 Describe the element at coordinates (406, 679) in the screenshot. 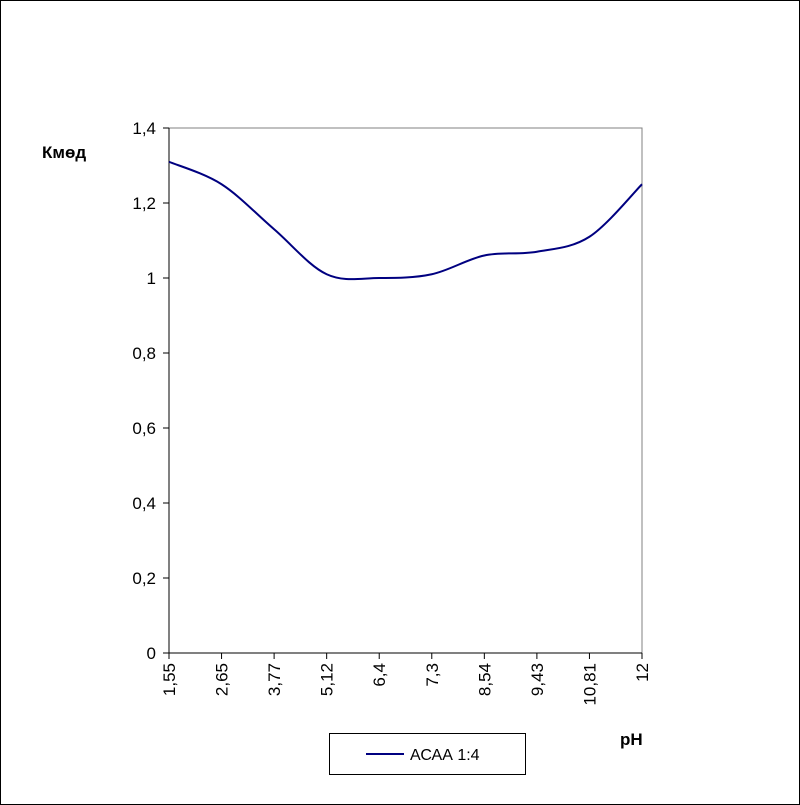

I see `x-axis: 1,55 2,65 3,77 5,12 6,4 7,3 8,54 9,43 10,81 12` at that location.